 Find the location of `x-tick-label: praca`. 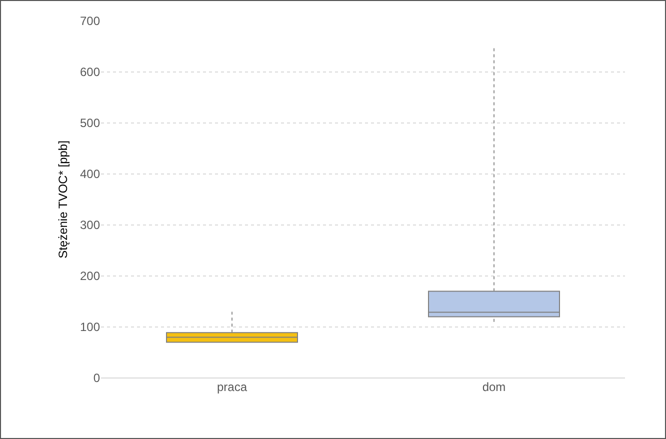

x-tick-label: praca is located at coordinates (232, 387).